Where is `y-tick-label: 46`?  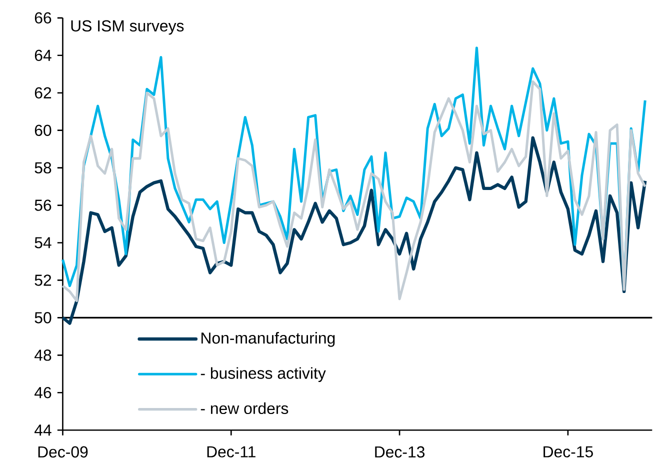
y-tick-label: 46 is located at coordinates (43, 392).